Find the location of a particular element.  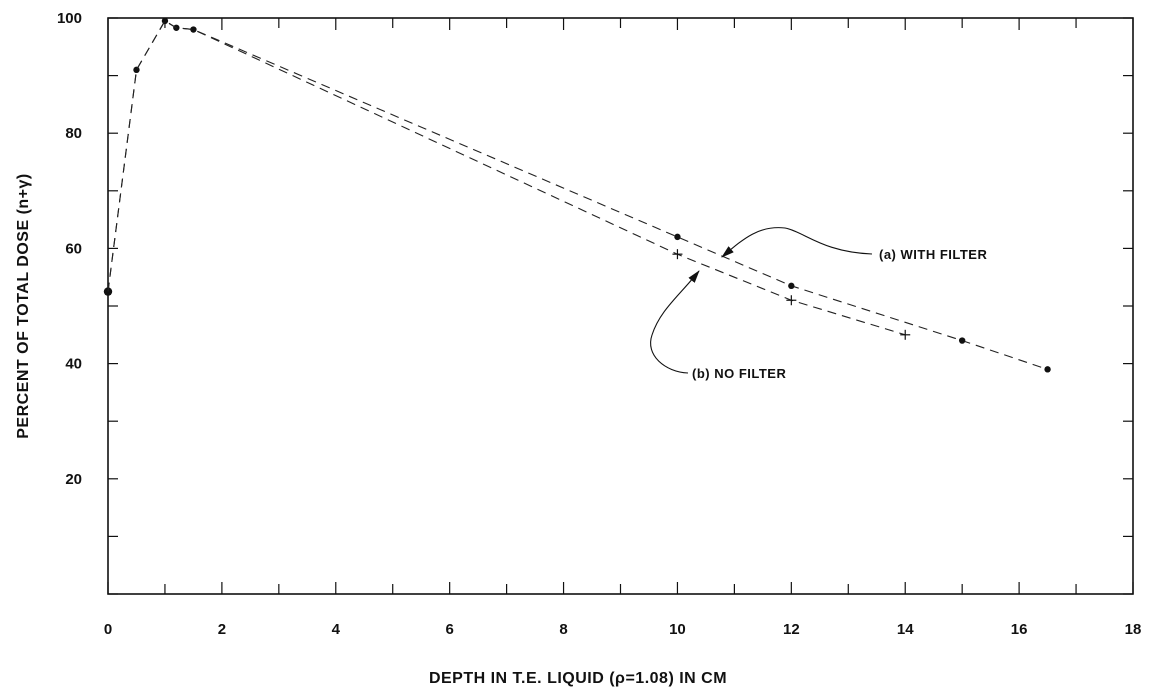

x-tick-label: 4 is located at coordinates (336, 629).